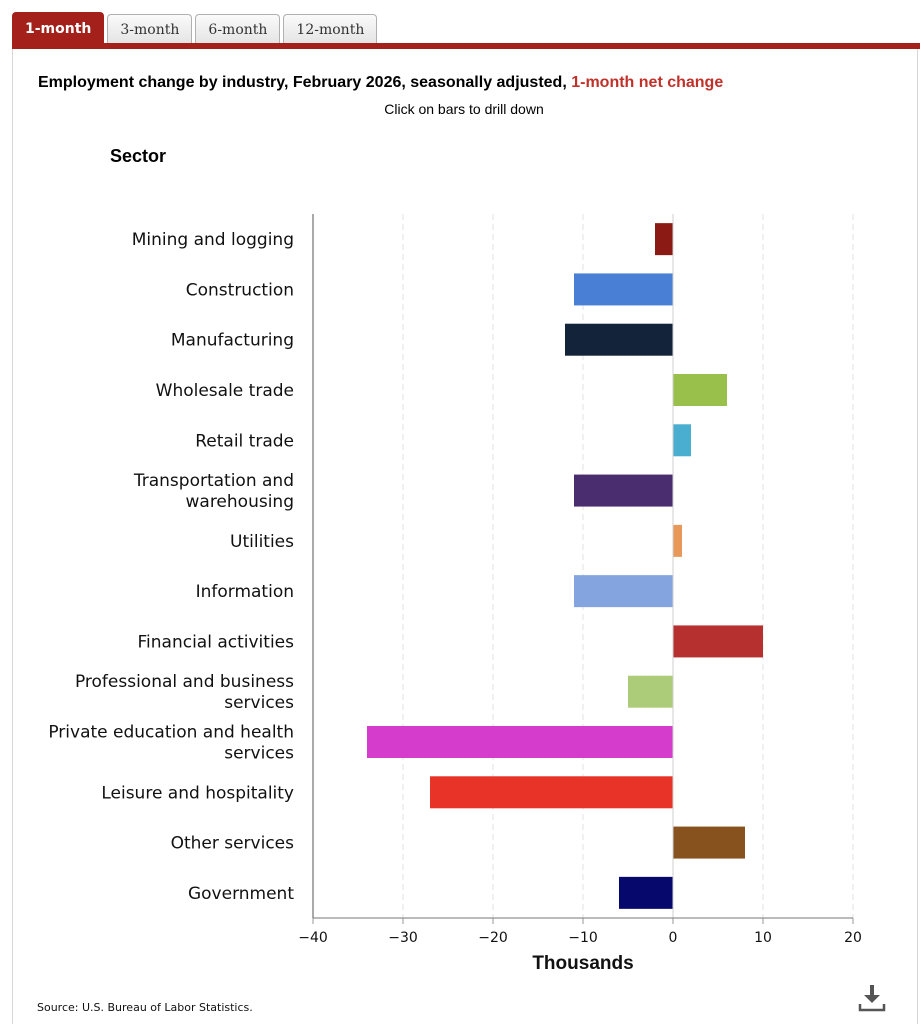 Image resolution: width=920 pixels, height=1024 pixels. I want to click on bar-mining-and-logging, so click(664, 239).